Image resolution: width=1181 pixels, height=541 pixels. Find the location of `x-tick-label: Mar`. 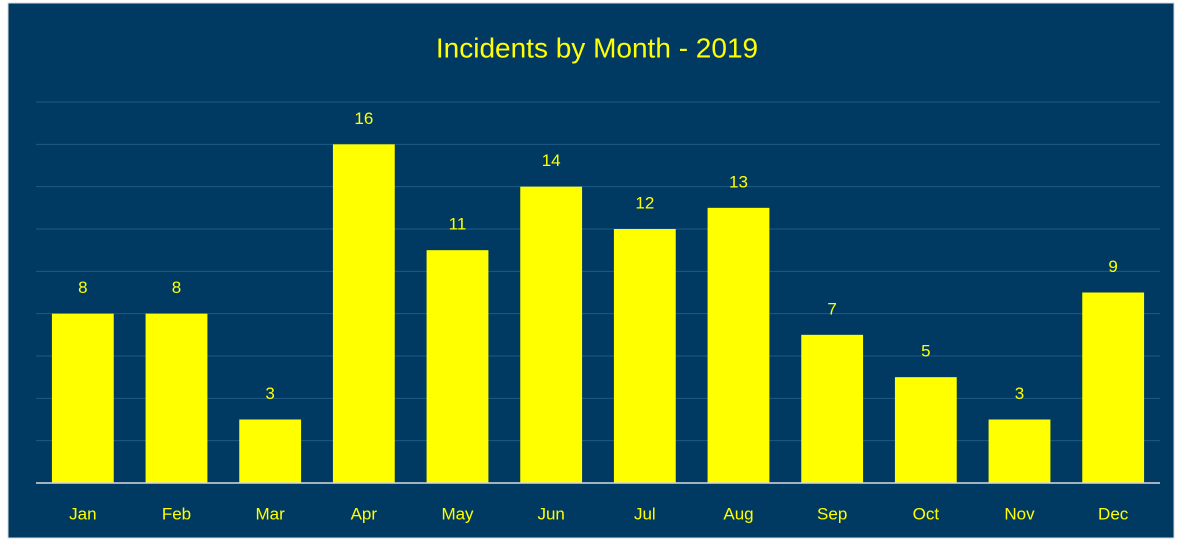

x-tick-label: Mar is located at coordinates (271, 513).